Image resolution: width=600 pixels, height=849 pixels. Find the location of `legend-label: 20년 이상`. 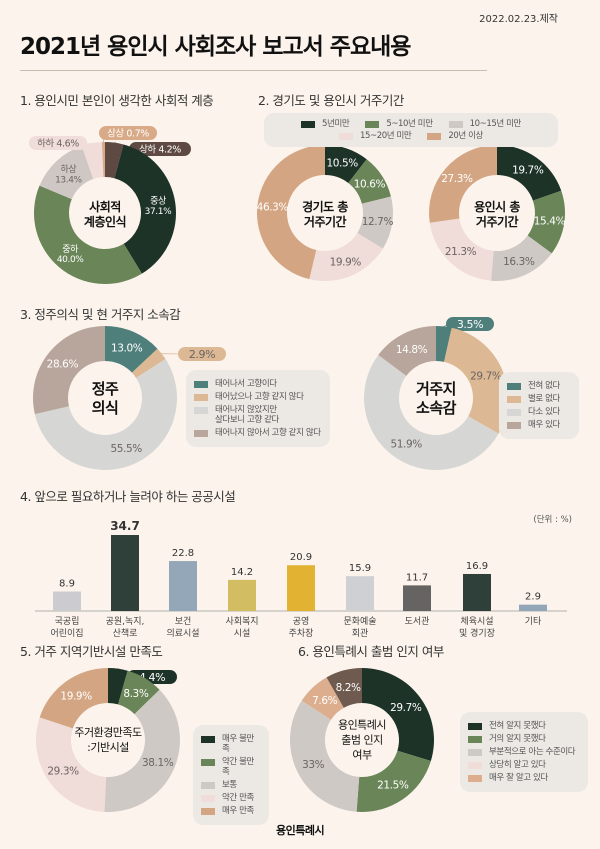

legend-label: 20년 이상 is located at coordinates (465, 136).